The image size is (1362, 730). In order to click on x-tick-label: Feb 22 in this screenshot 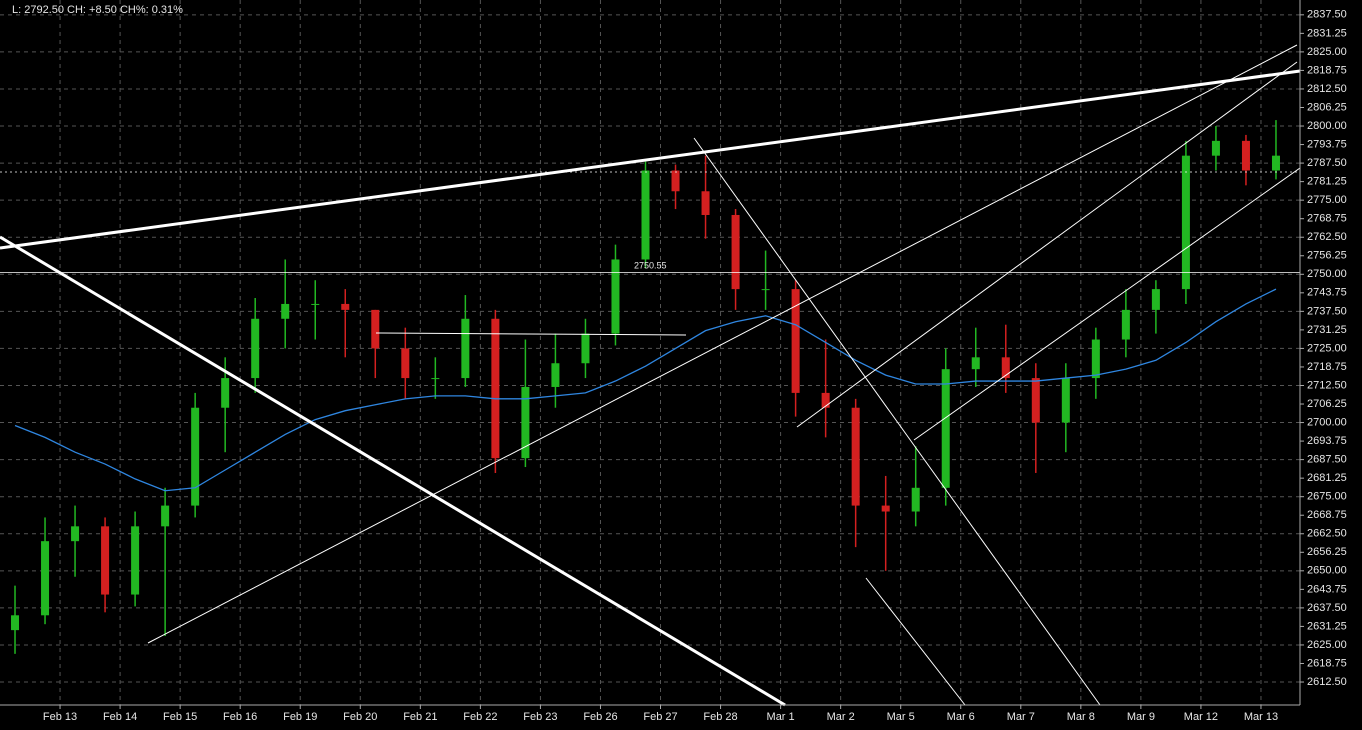, I will do `click(480, 717)`.